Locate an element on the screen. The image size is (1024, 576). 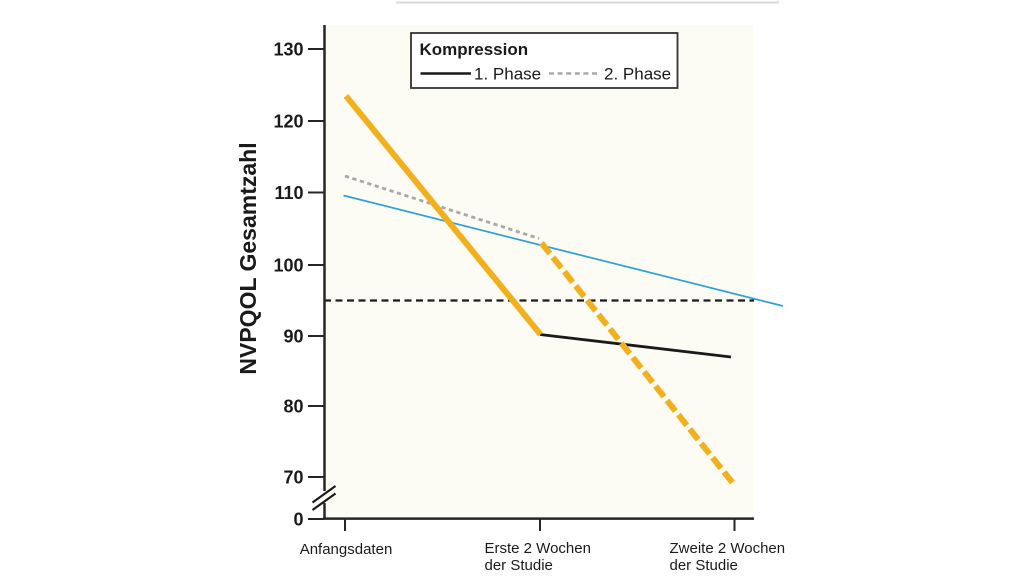
svg-text: 1. Phase is located at coordinates (507, 74).